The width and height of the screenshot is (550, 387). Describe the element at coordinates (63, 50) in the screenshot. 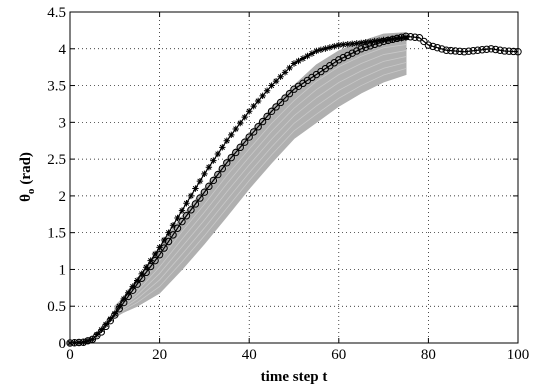

I see `y-tick-label: 4` at that location.